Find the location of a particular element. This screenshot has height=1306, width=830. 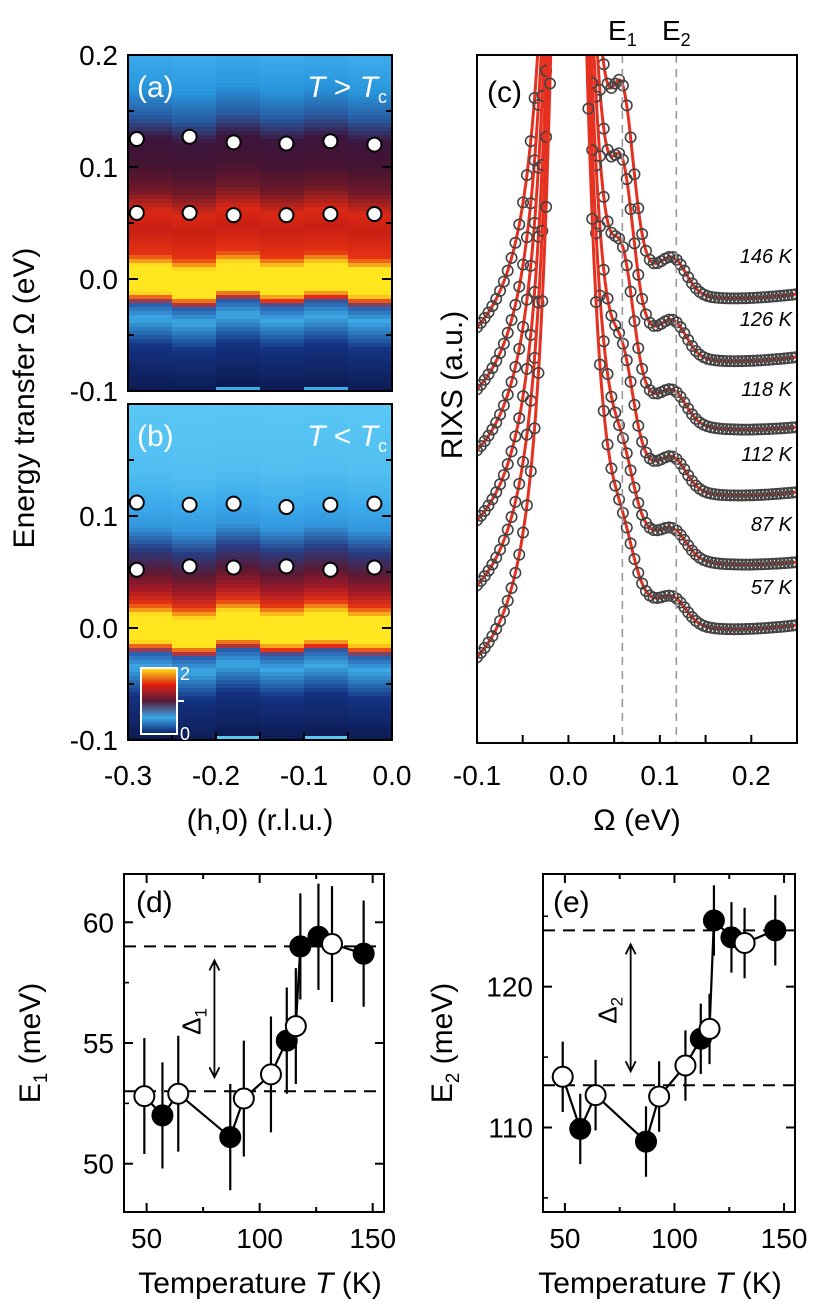

y-tick-label: 110 is located at coordinates (510, 1128).